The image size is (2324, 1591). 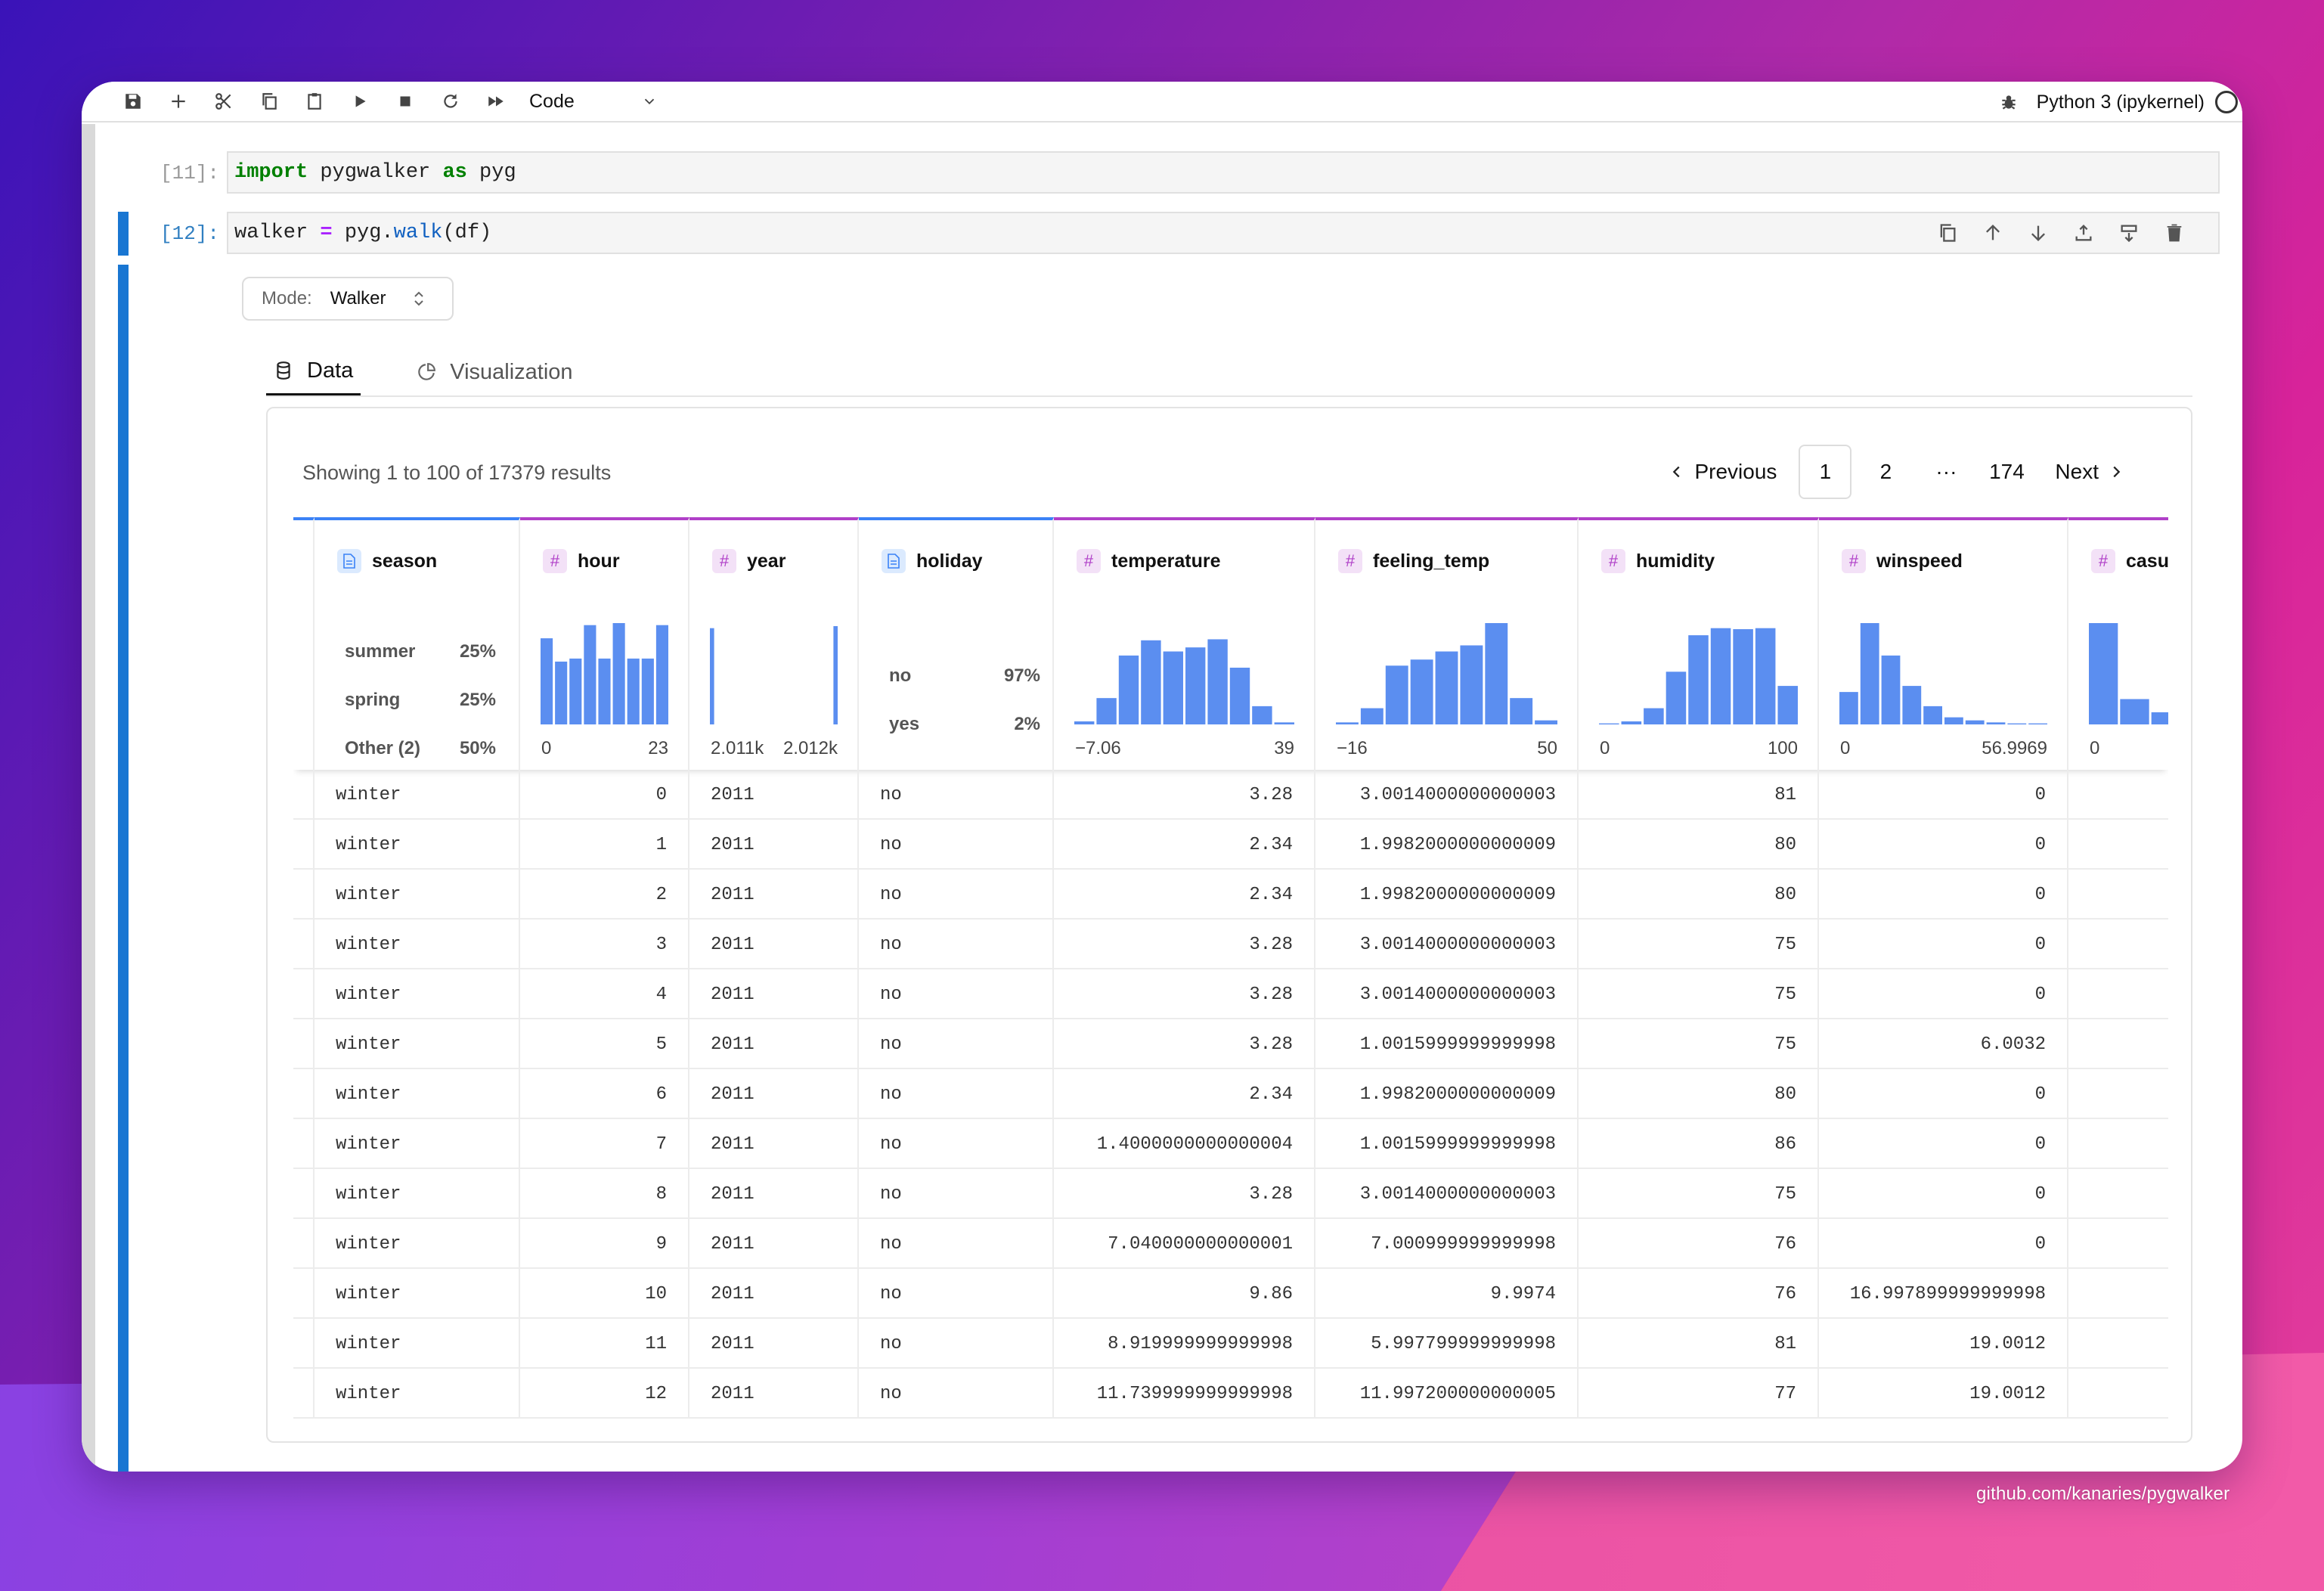 What do you see at coordinates (1993, 232) in the screenshot?
I see `move-up-icon` at bounding box center [1993, 232].